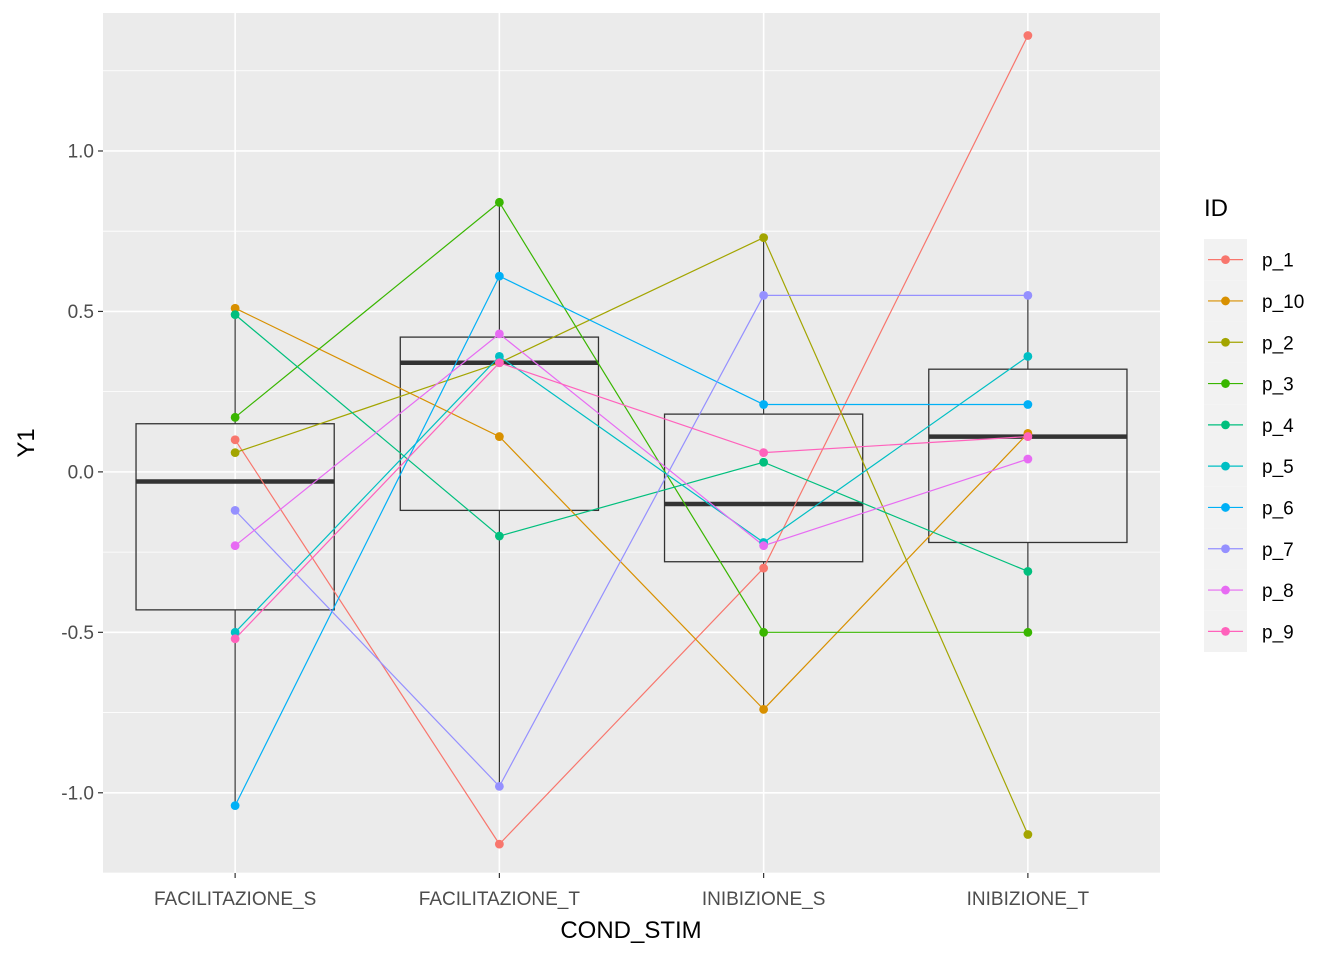  I want to click on x-tick-label: INIBIZIONE_T, so click(1028, 899).